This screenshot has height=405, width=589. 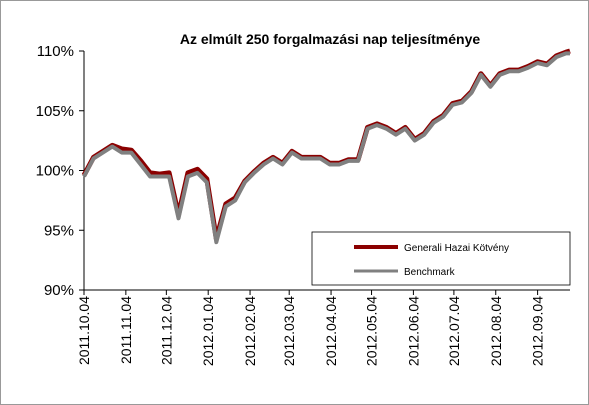 I want to click on x-tick-label: 2011.10.04, so click(x=84, y=330).